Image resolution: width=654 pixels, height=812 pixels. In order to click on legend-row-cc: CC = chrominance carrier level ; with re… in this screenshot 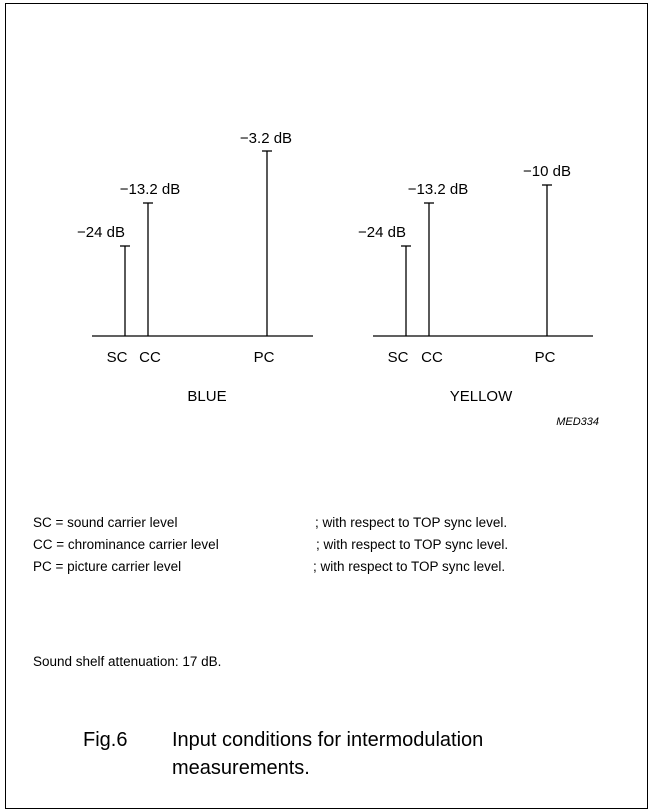, I will do `click(333, 545)`.